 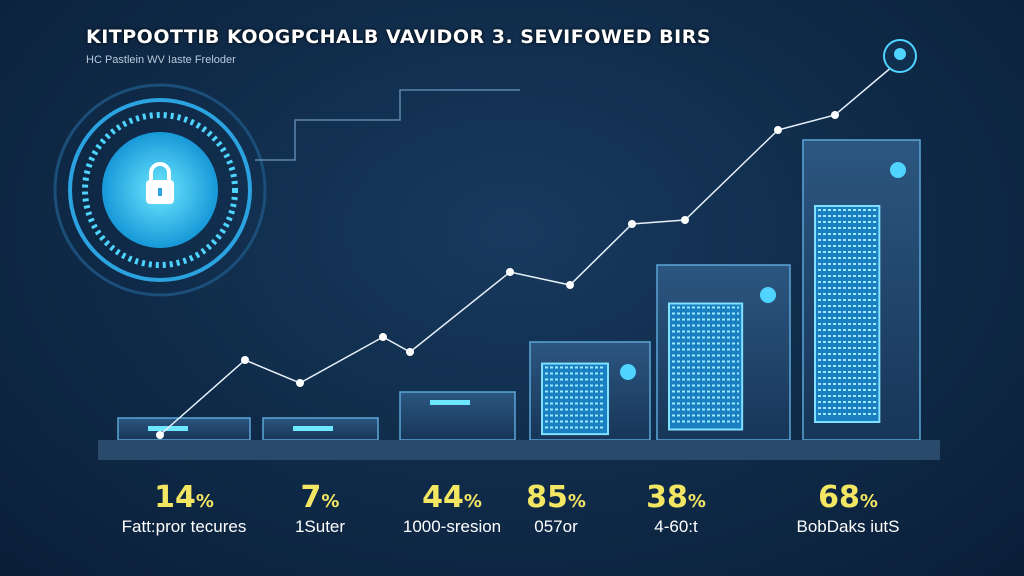 I want to click on stat-label: 4-60:t, so click(x=676, y=526).